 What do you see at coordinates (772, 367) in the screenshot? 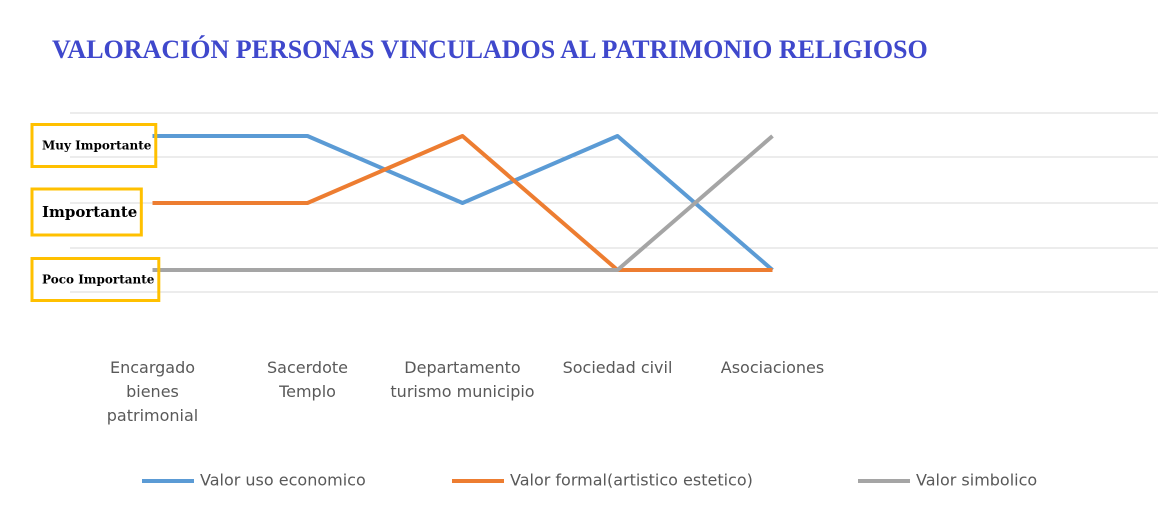
I see `x-tick-label: Asociaciones` at bounding box center [772, 367].